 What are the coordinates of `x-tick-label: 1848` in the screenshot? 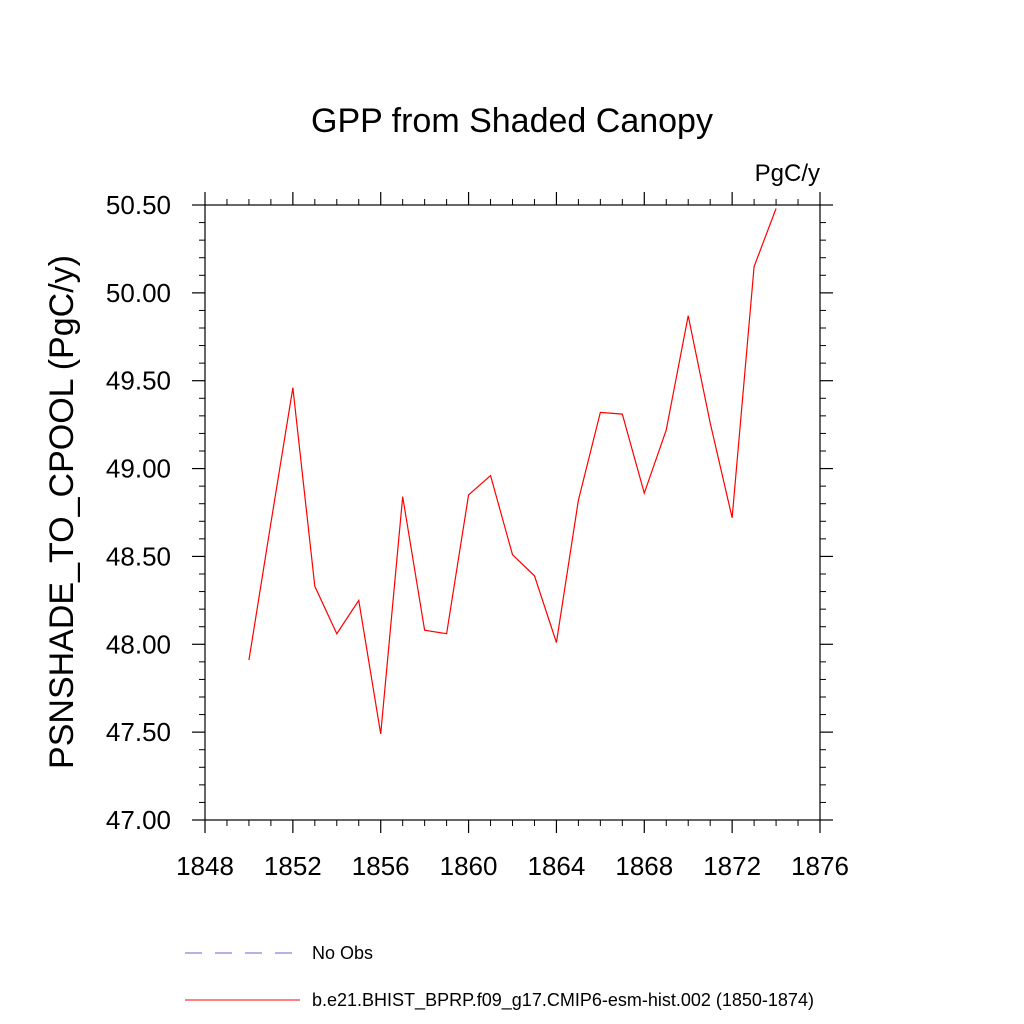 It's located at (205, 866).